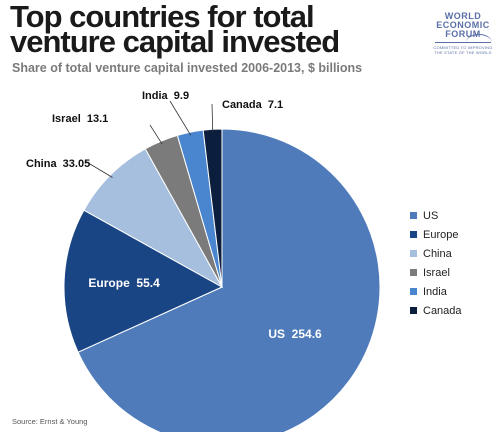  What do you see at coordinates (413, 215) in the screenshot?
I see `legend-swatch-us` at bounding box center [413, 215].